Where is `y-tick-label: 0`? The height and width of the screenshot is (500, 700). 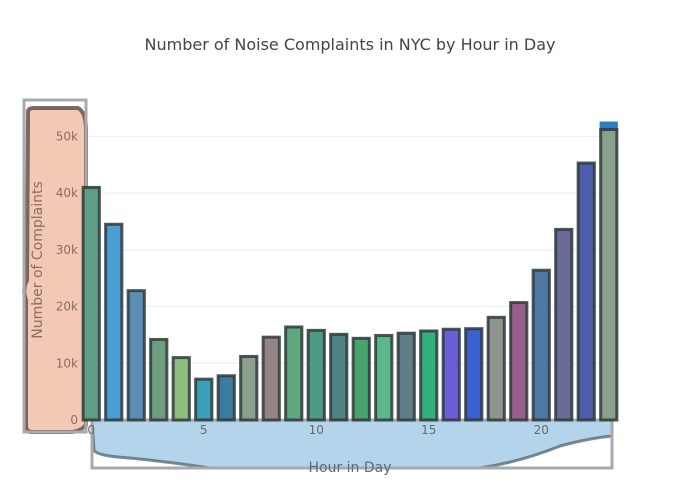
y-tick-label: 0 is located at coordinates (74, 420).